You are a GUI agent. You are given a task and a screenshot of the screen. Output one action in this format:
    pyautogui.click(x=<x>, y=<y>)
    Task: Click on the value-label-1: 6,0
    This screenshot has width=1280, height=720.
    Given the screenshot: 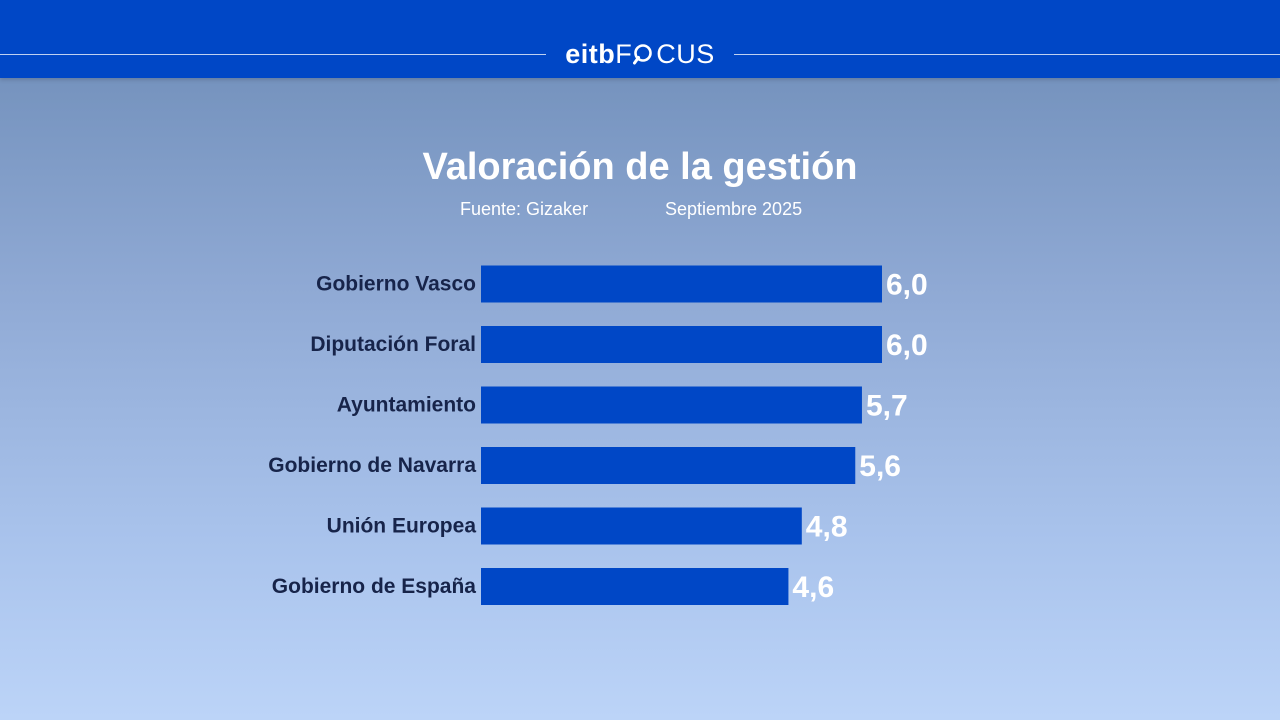 What is the action you would take?
    pyautogui.click(x=907, y=345)
    